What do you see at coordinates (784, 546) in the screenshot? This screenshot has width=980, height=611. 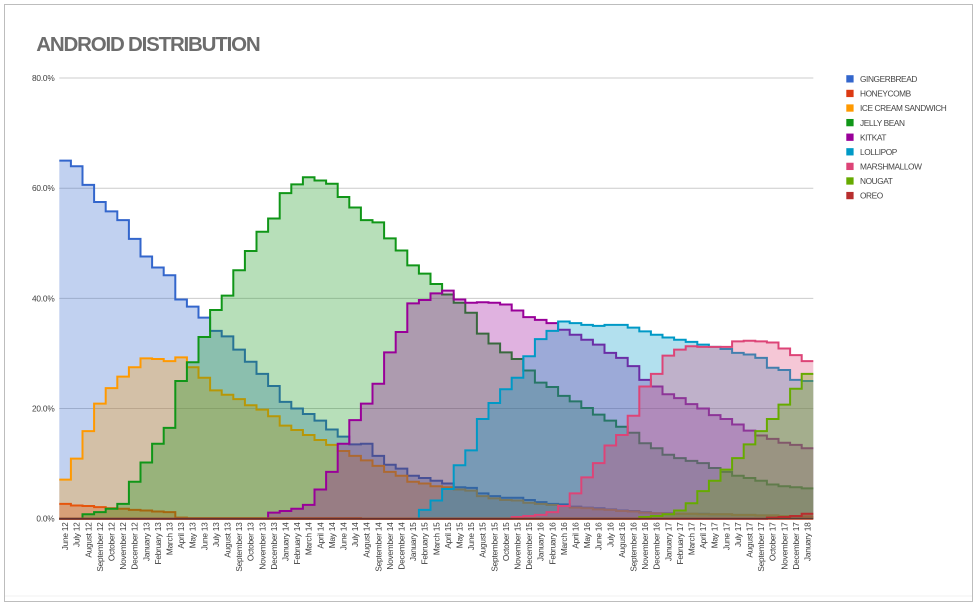 I see `svg-text: November 17` at bounding box center [784, 546].